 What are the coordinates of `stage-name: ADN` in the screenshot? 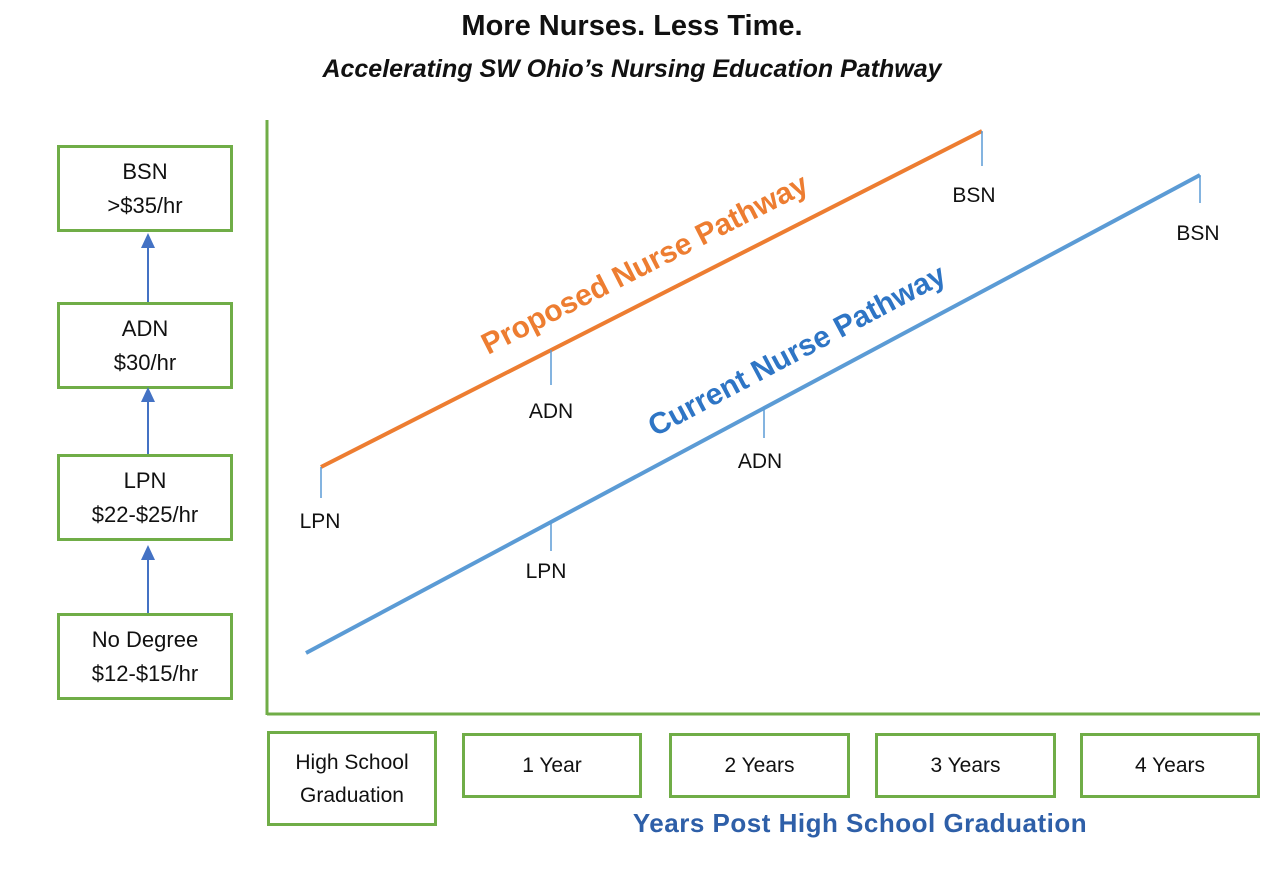 It's located at (145, 328).